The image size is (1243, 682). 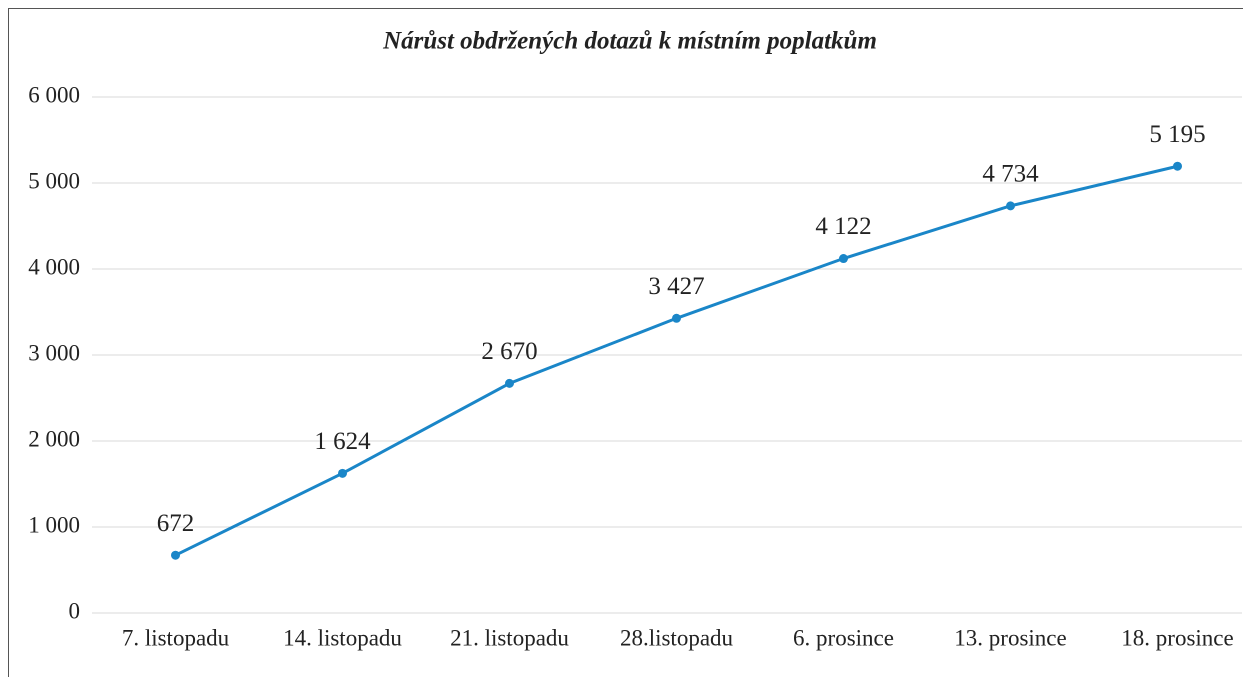 What do you see at coordinates (676, 286) in the screenshot?
I see `data-label: 3 427` at bounding box center [676, 286].